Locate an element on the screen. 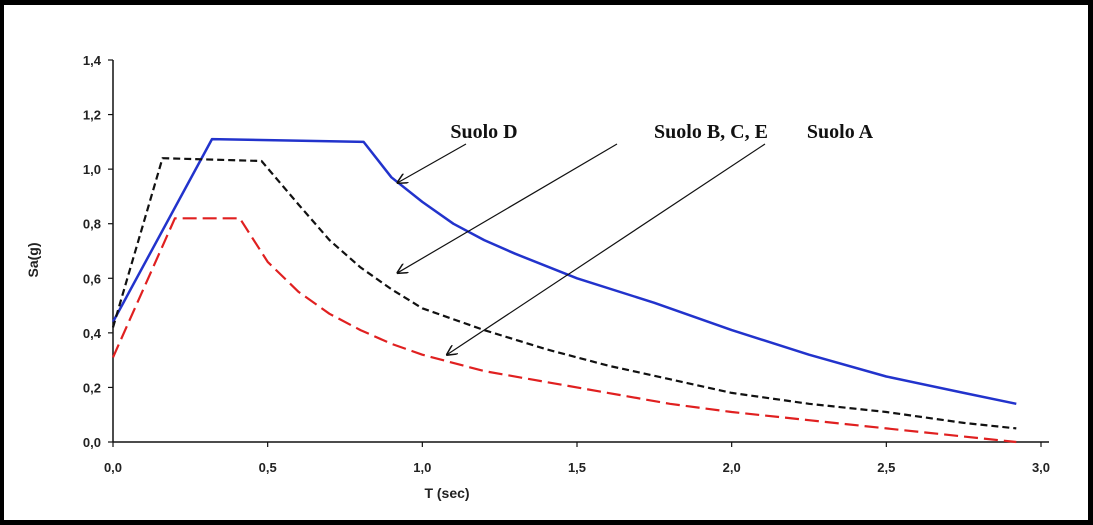 The image size is (1093, 525). x-tick-label: 0,5 is located at coordinates (268, 467).